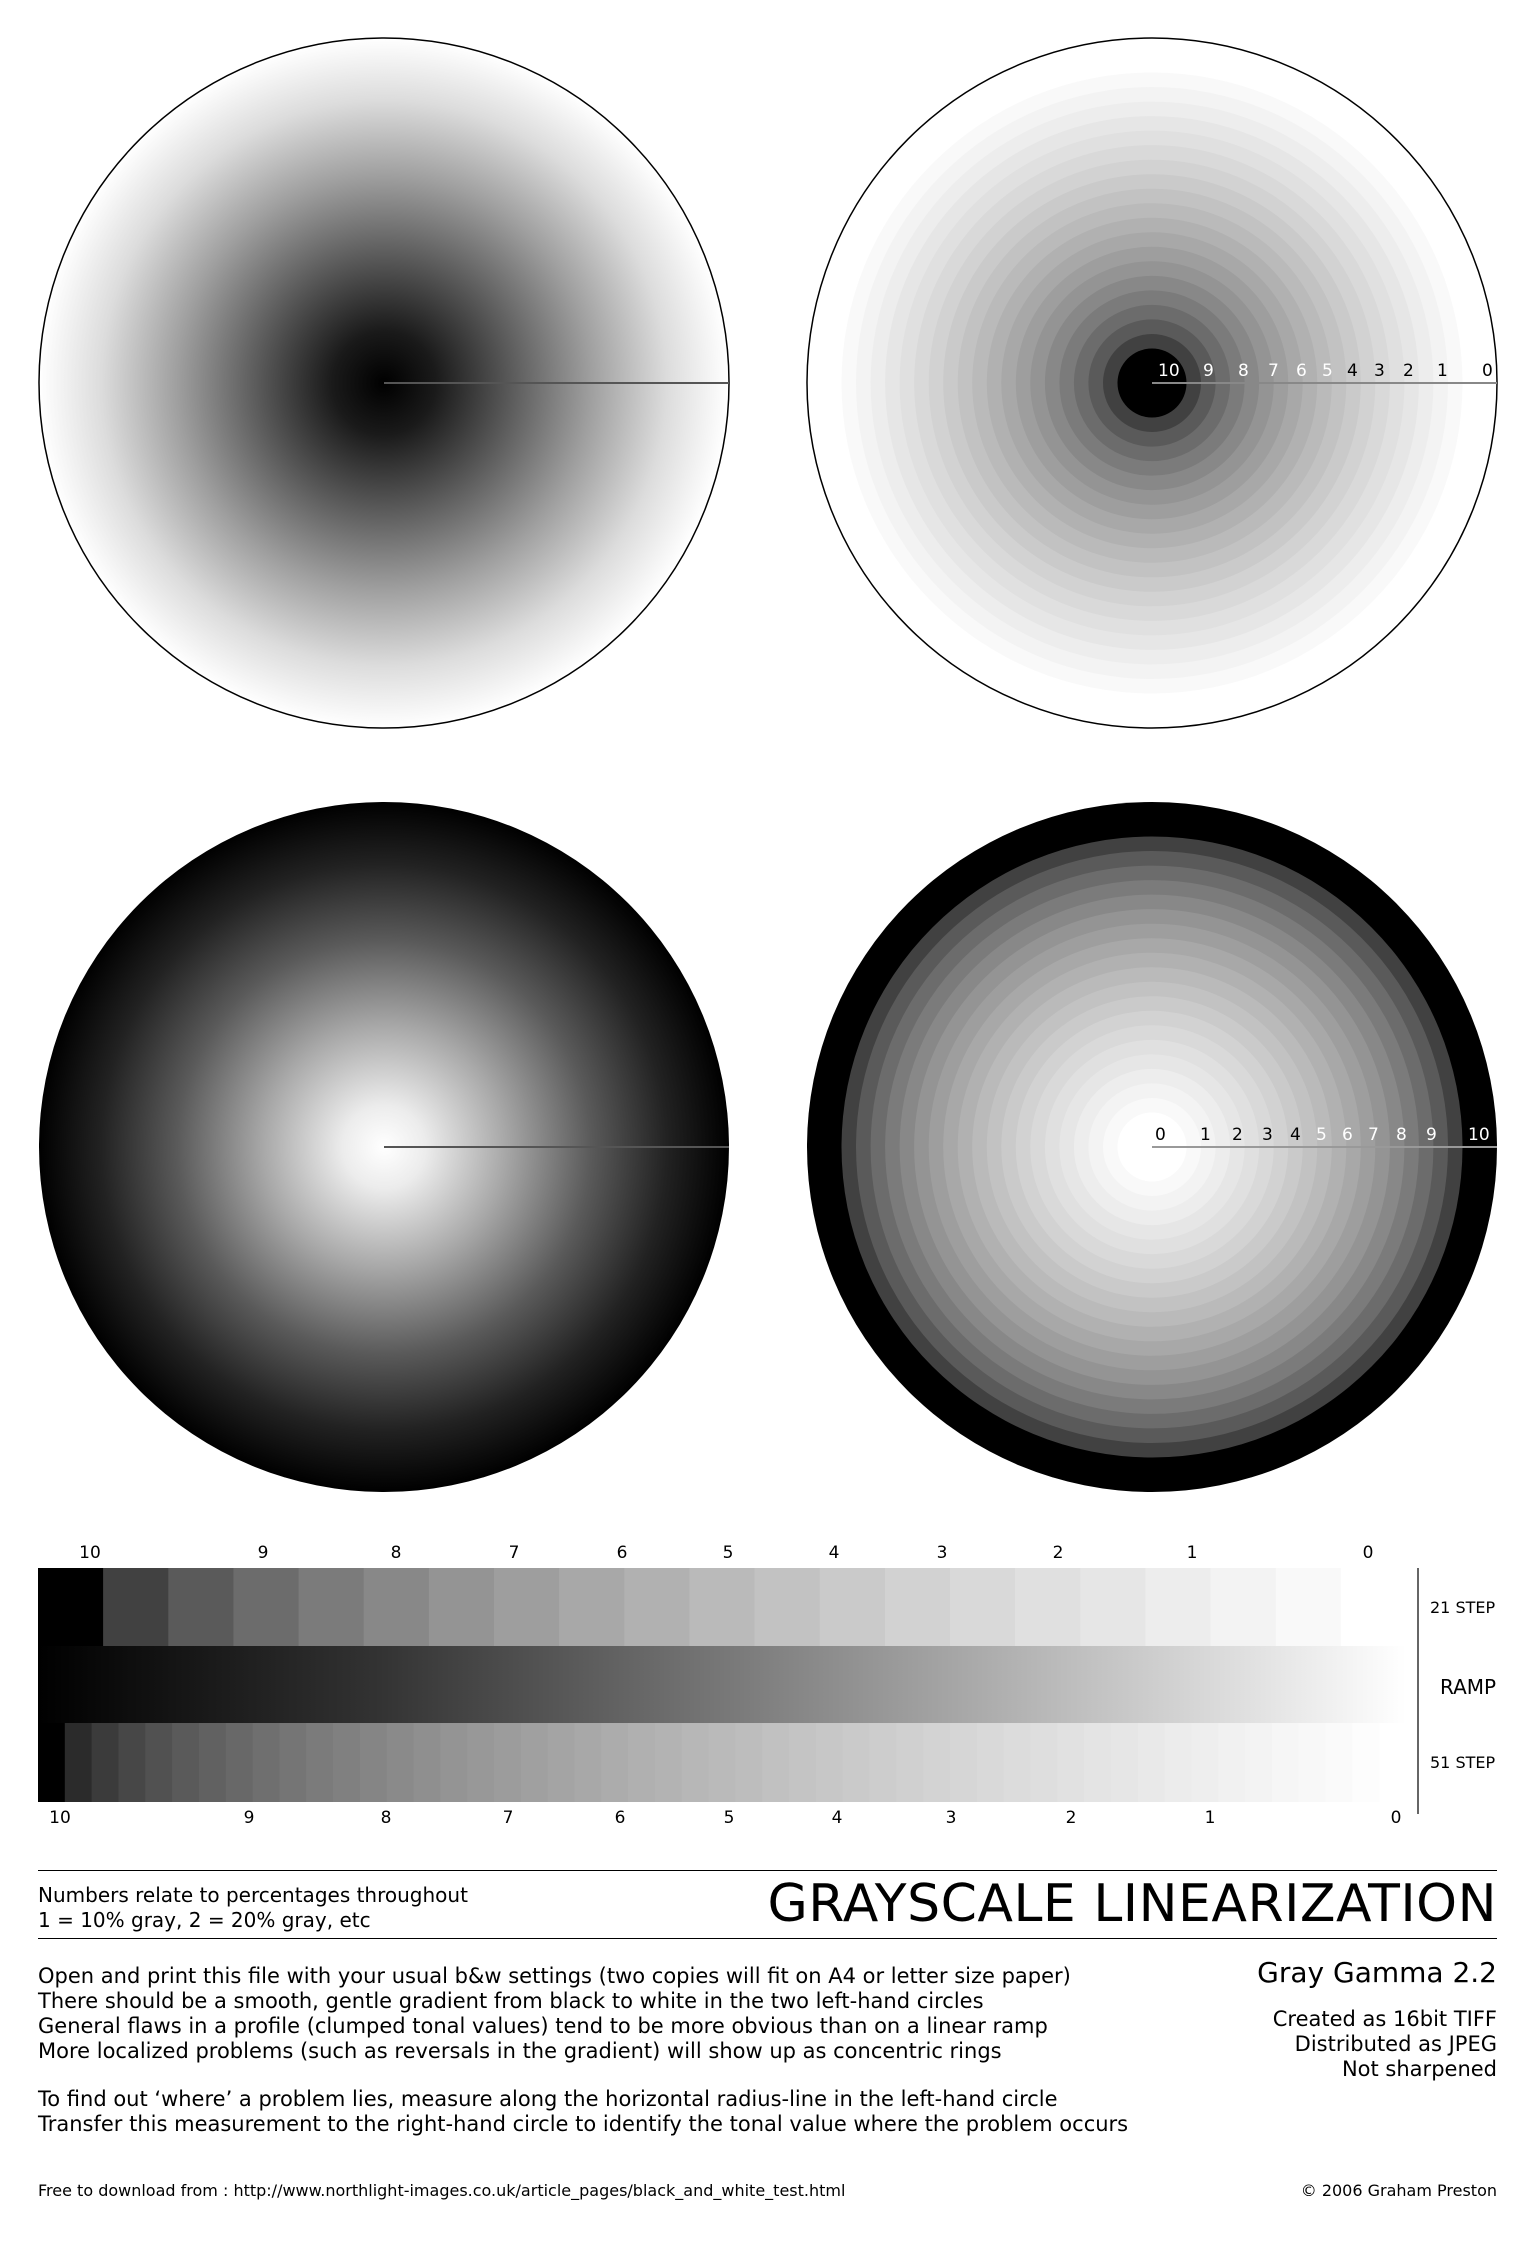 The image size is (1535, 2244). Describe the element at coordinates (622, 1553) in the screenshot. I see `strip-top-label: 6` at that location.